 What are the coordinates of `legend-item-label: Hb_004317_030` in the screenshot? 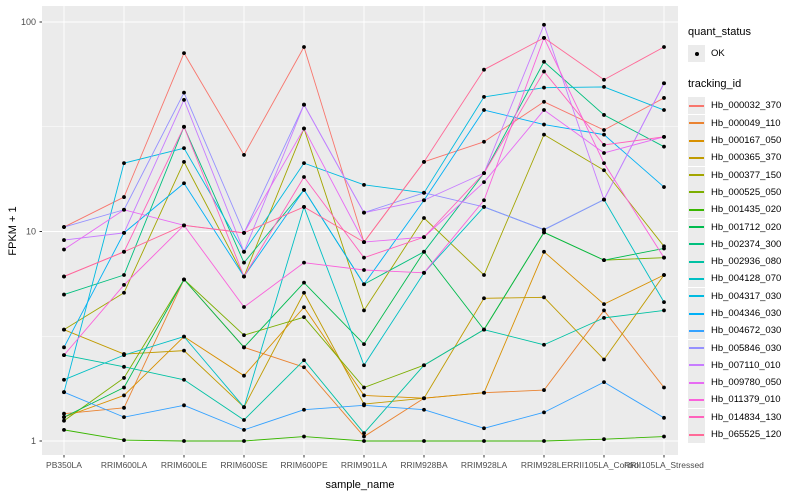 It's located at (746, 296).